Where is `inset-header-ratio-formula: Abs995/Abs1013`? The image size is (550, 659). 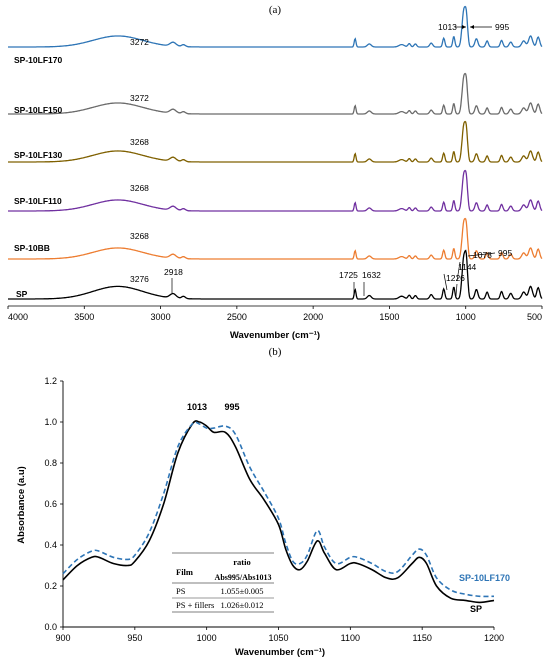
inset-header-ratio-formula: Abs995/Abs1013 is located at coordinates (243, 577).